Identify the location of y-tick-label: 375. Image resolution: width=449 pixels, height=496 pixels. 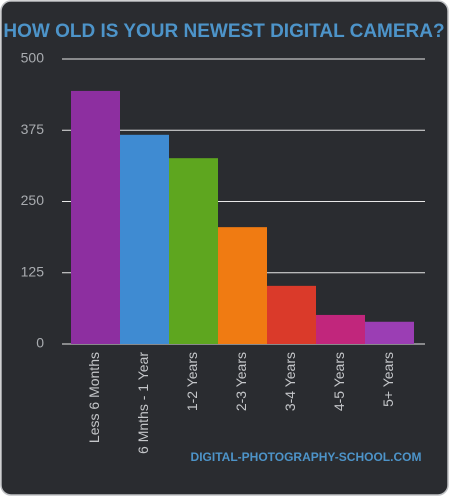
(33, 129).